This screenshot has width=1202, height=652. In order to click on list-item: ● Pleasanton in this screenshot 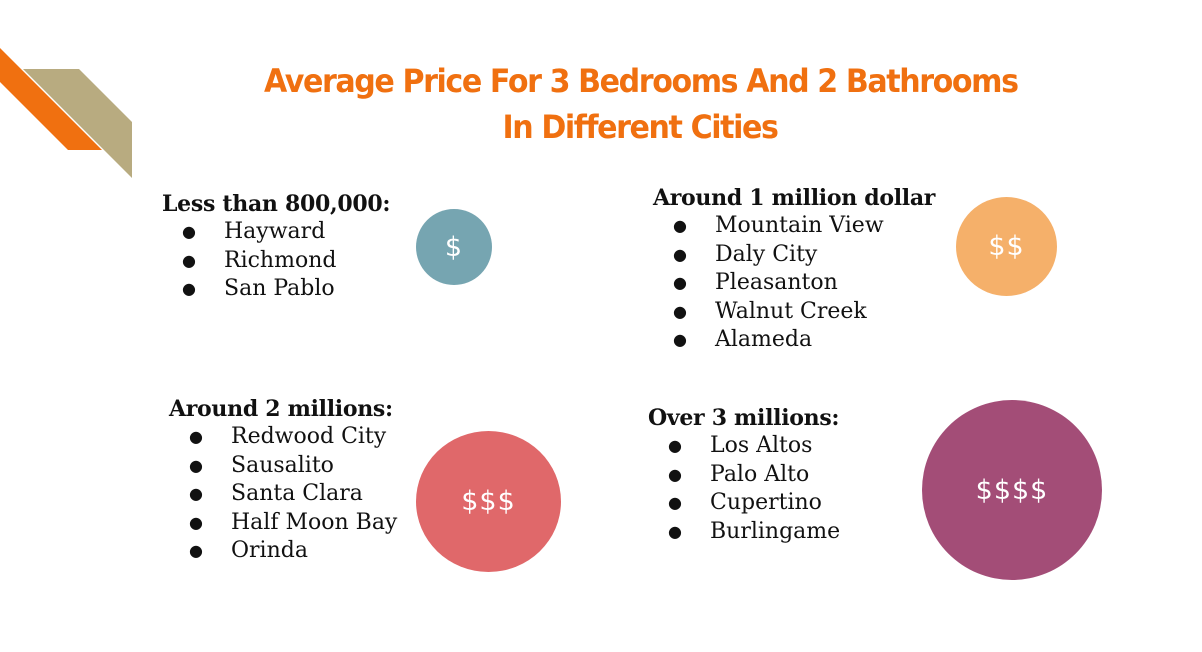, I will do `click(783, 283)`.